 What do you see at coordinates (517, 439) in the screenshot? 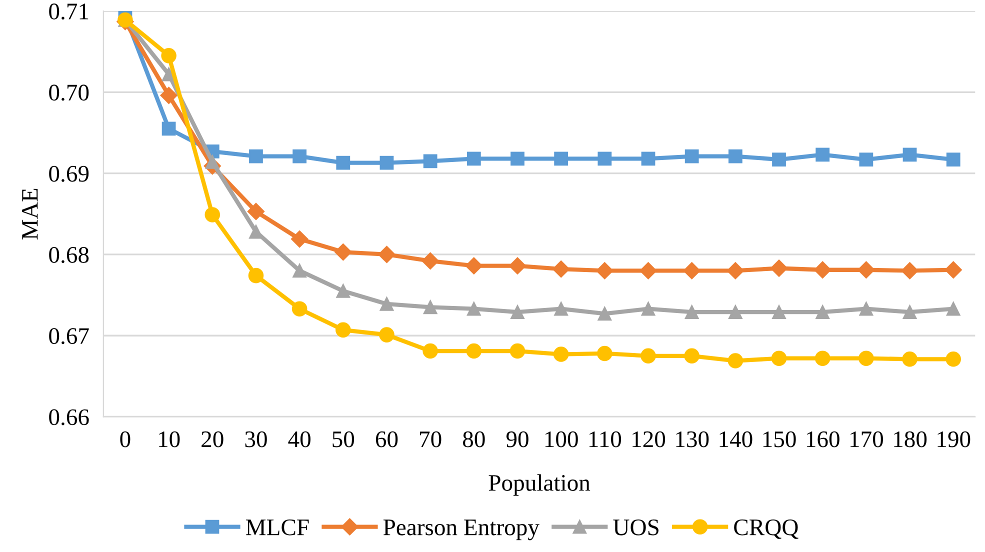
I see `x-tick-label: 90` at bounding box center [517, 439].